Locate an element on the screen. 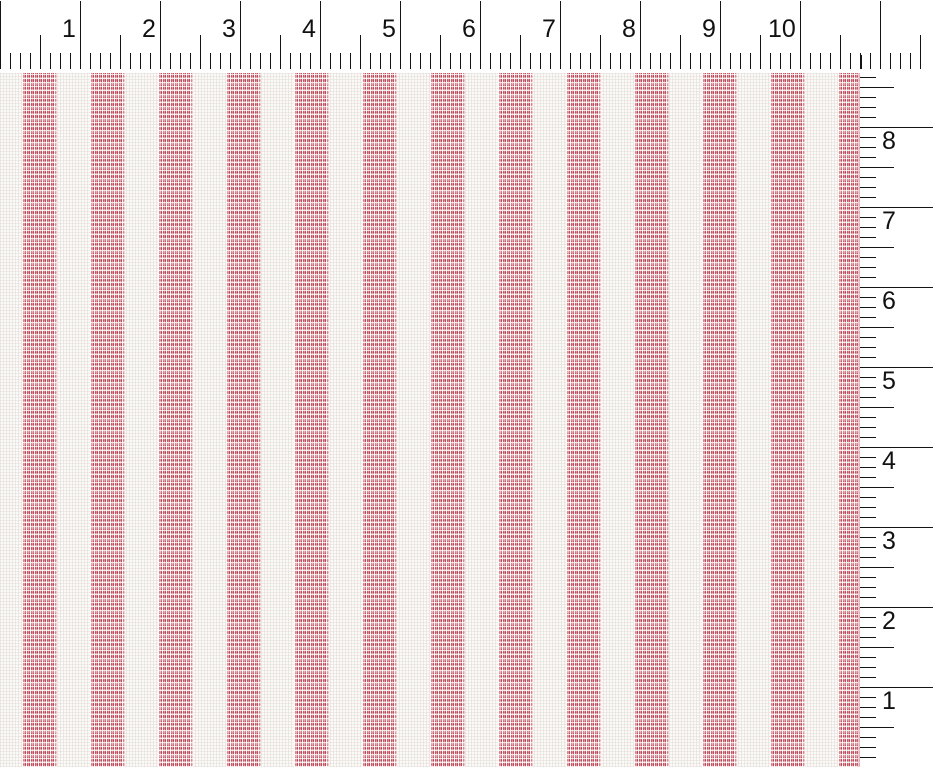 The width and height of the screenshot is (933, 767). ruler-label-vertical: 5 is located at coordinates (889, 381).